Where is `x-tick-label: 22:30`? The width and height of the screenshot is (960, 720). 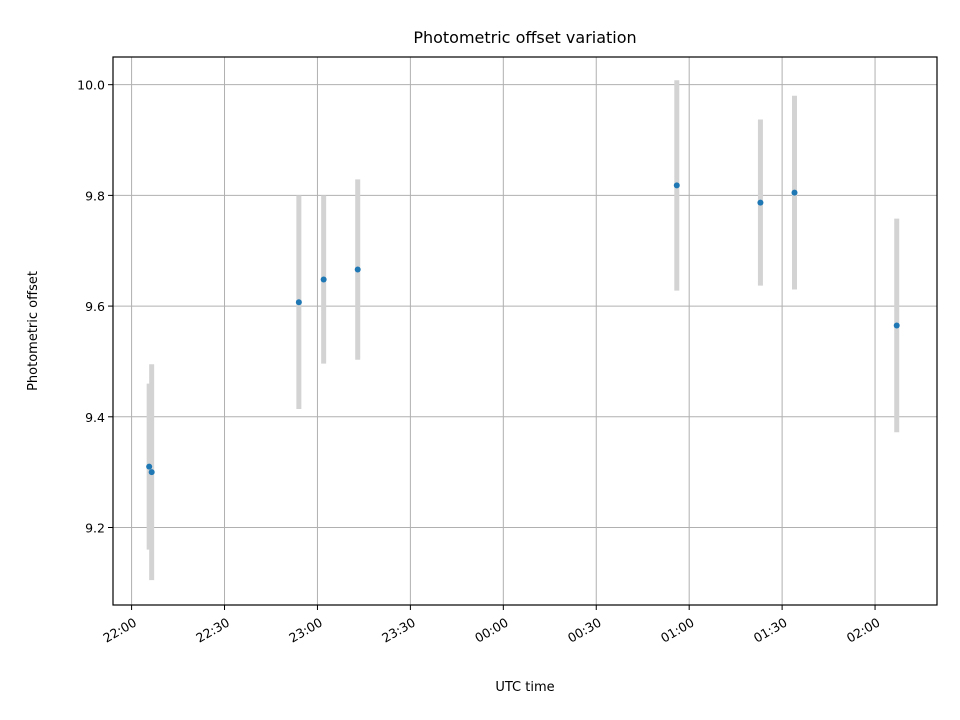
x-tick-label: 22:30 is located at coordinates (212, 630).